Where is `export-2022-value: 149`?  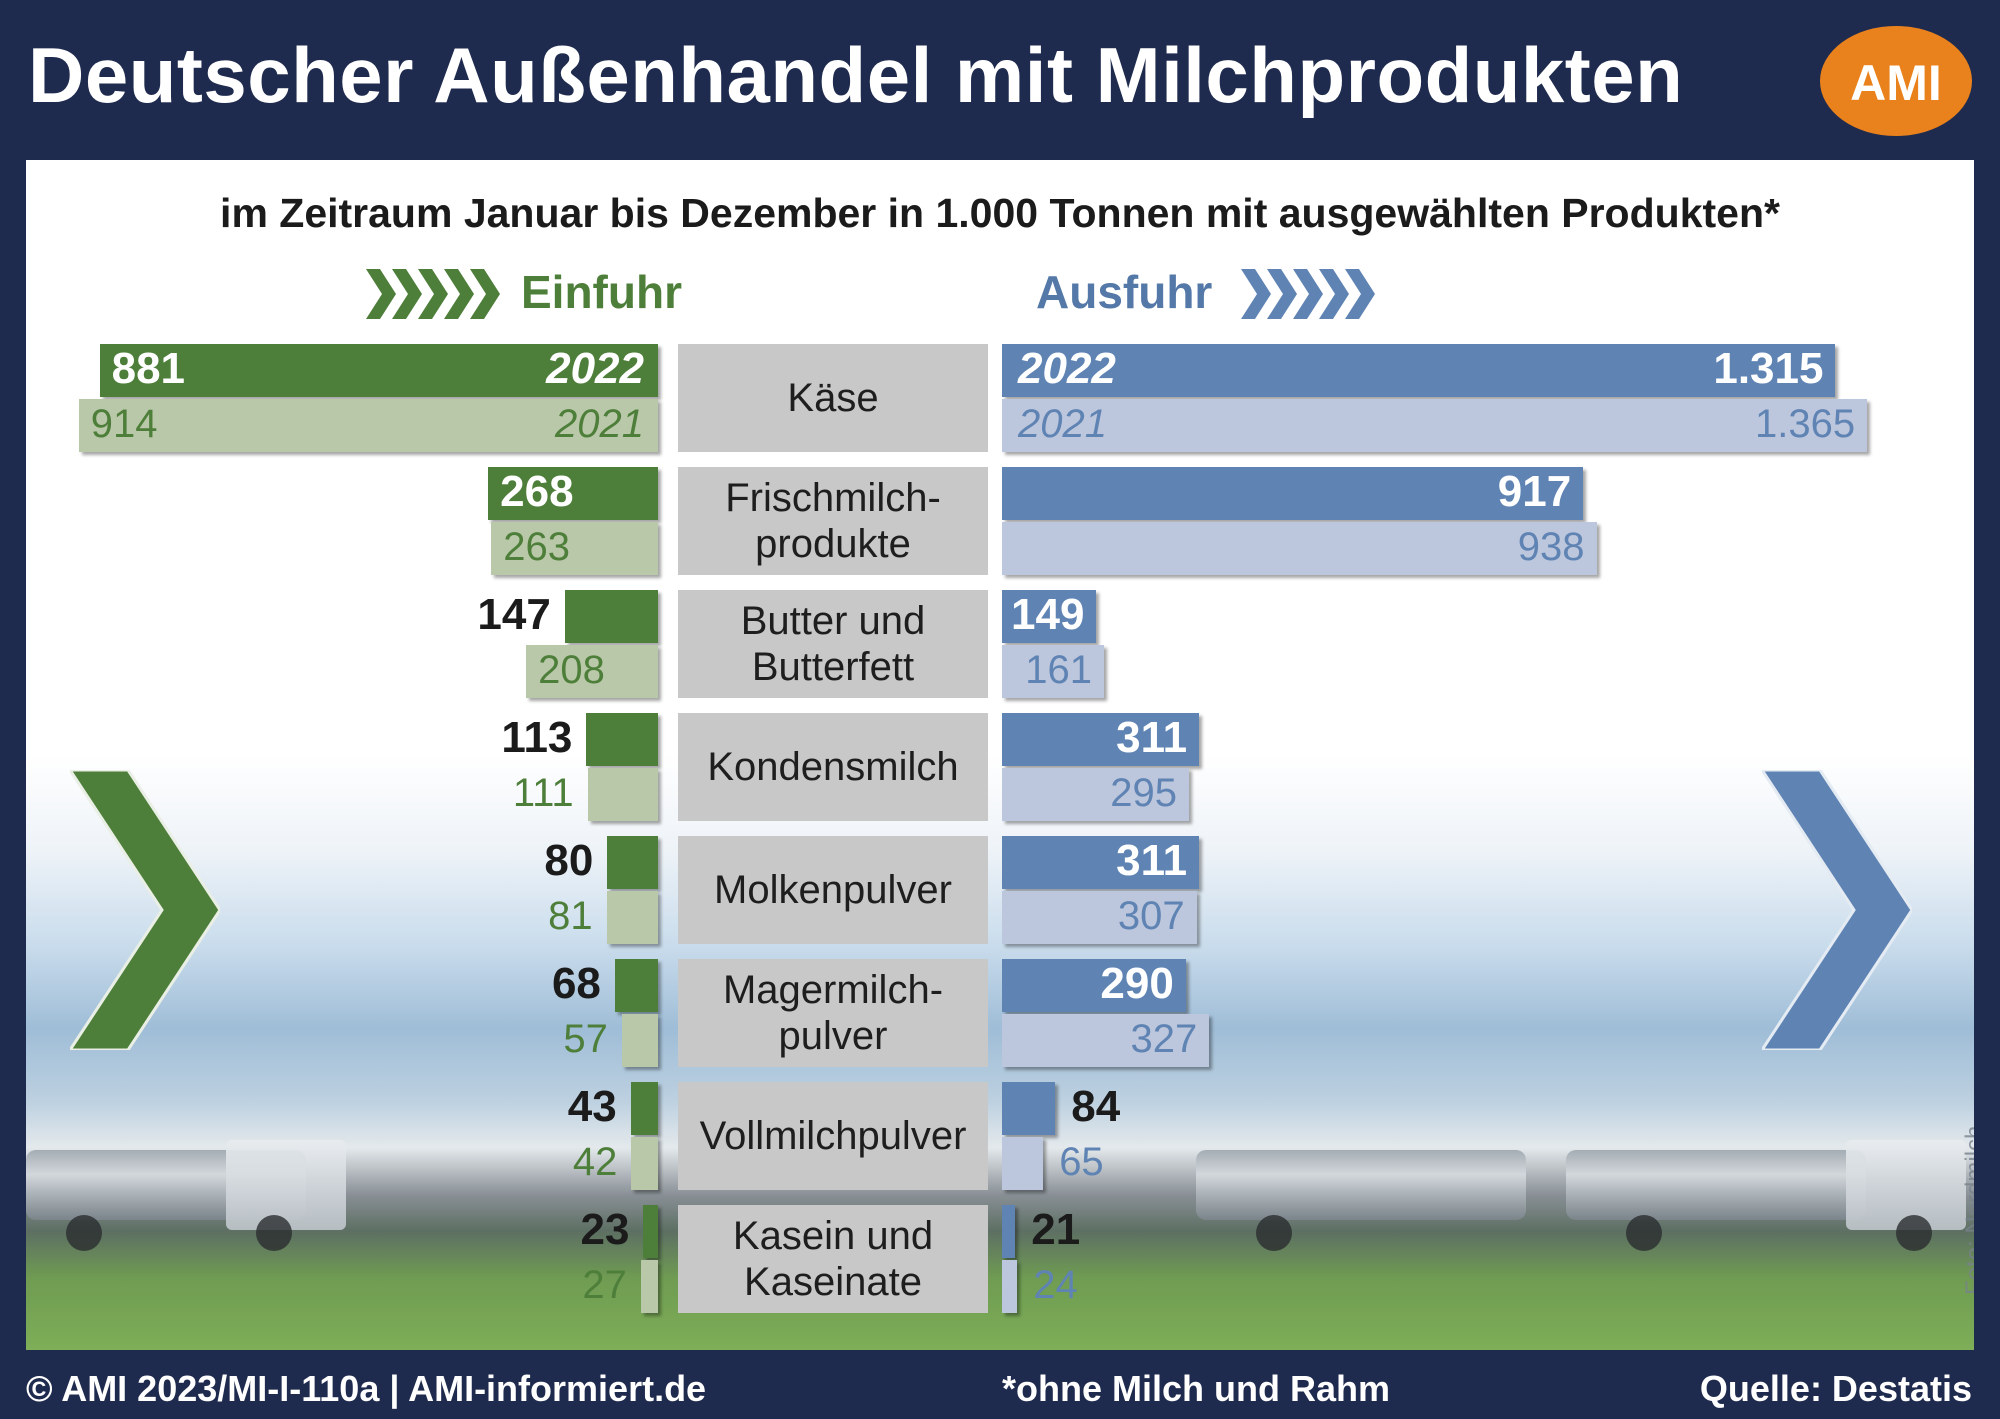
export-2022-value: 149 is located at coordinates (1048, 614).